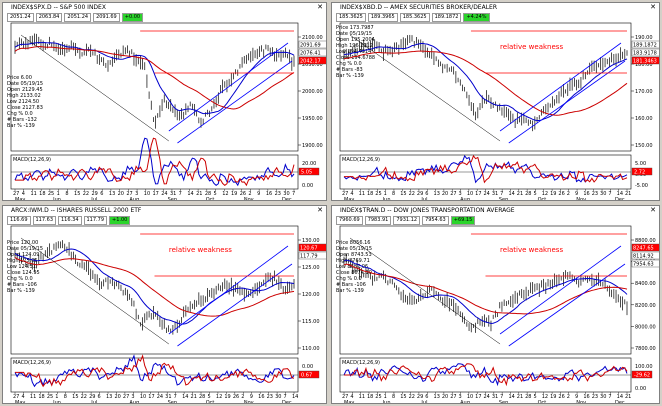 The image size is (662, 406). Describe the element at coordinates (44, 220) in the screenshot. I see `info-field: 117.63` at that location.